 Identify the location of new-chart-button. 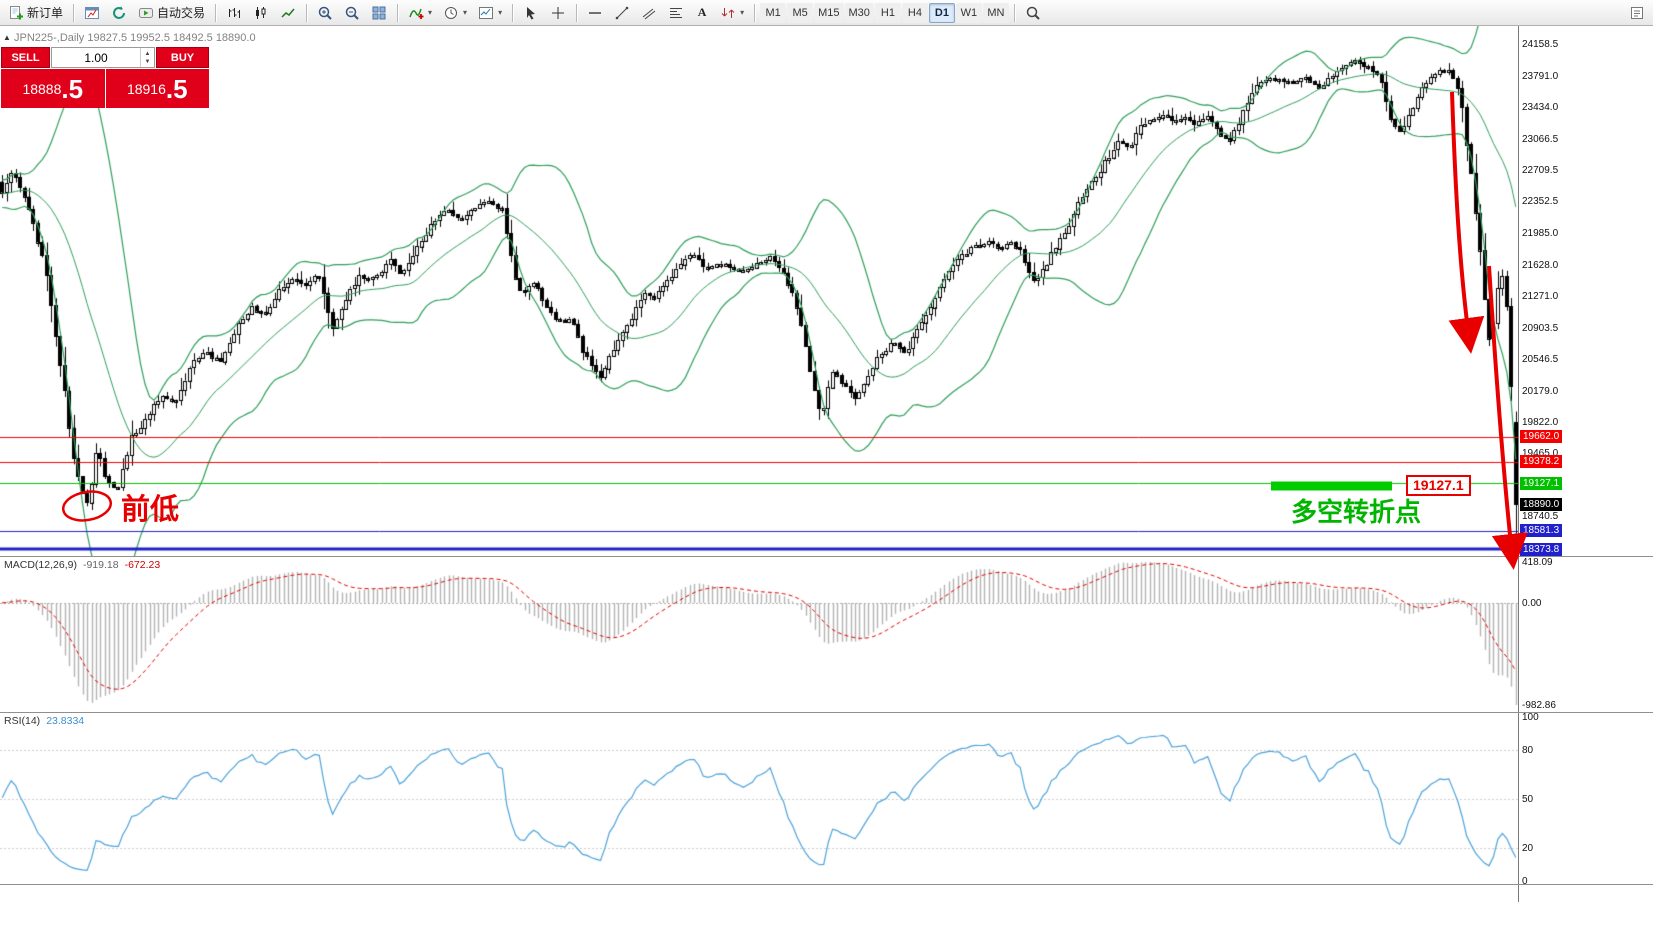
(92, 13).